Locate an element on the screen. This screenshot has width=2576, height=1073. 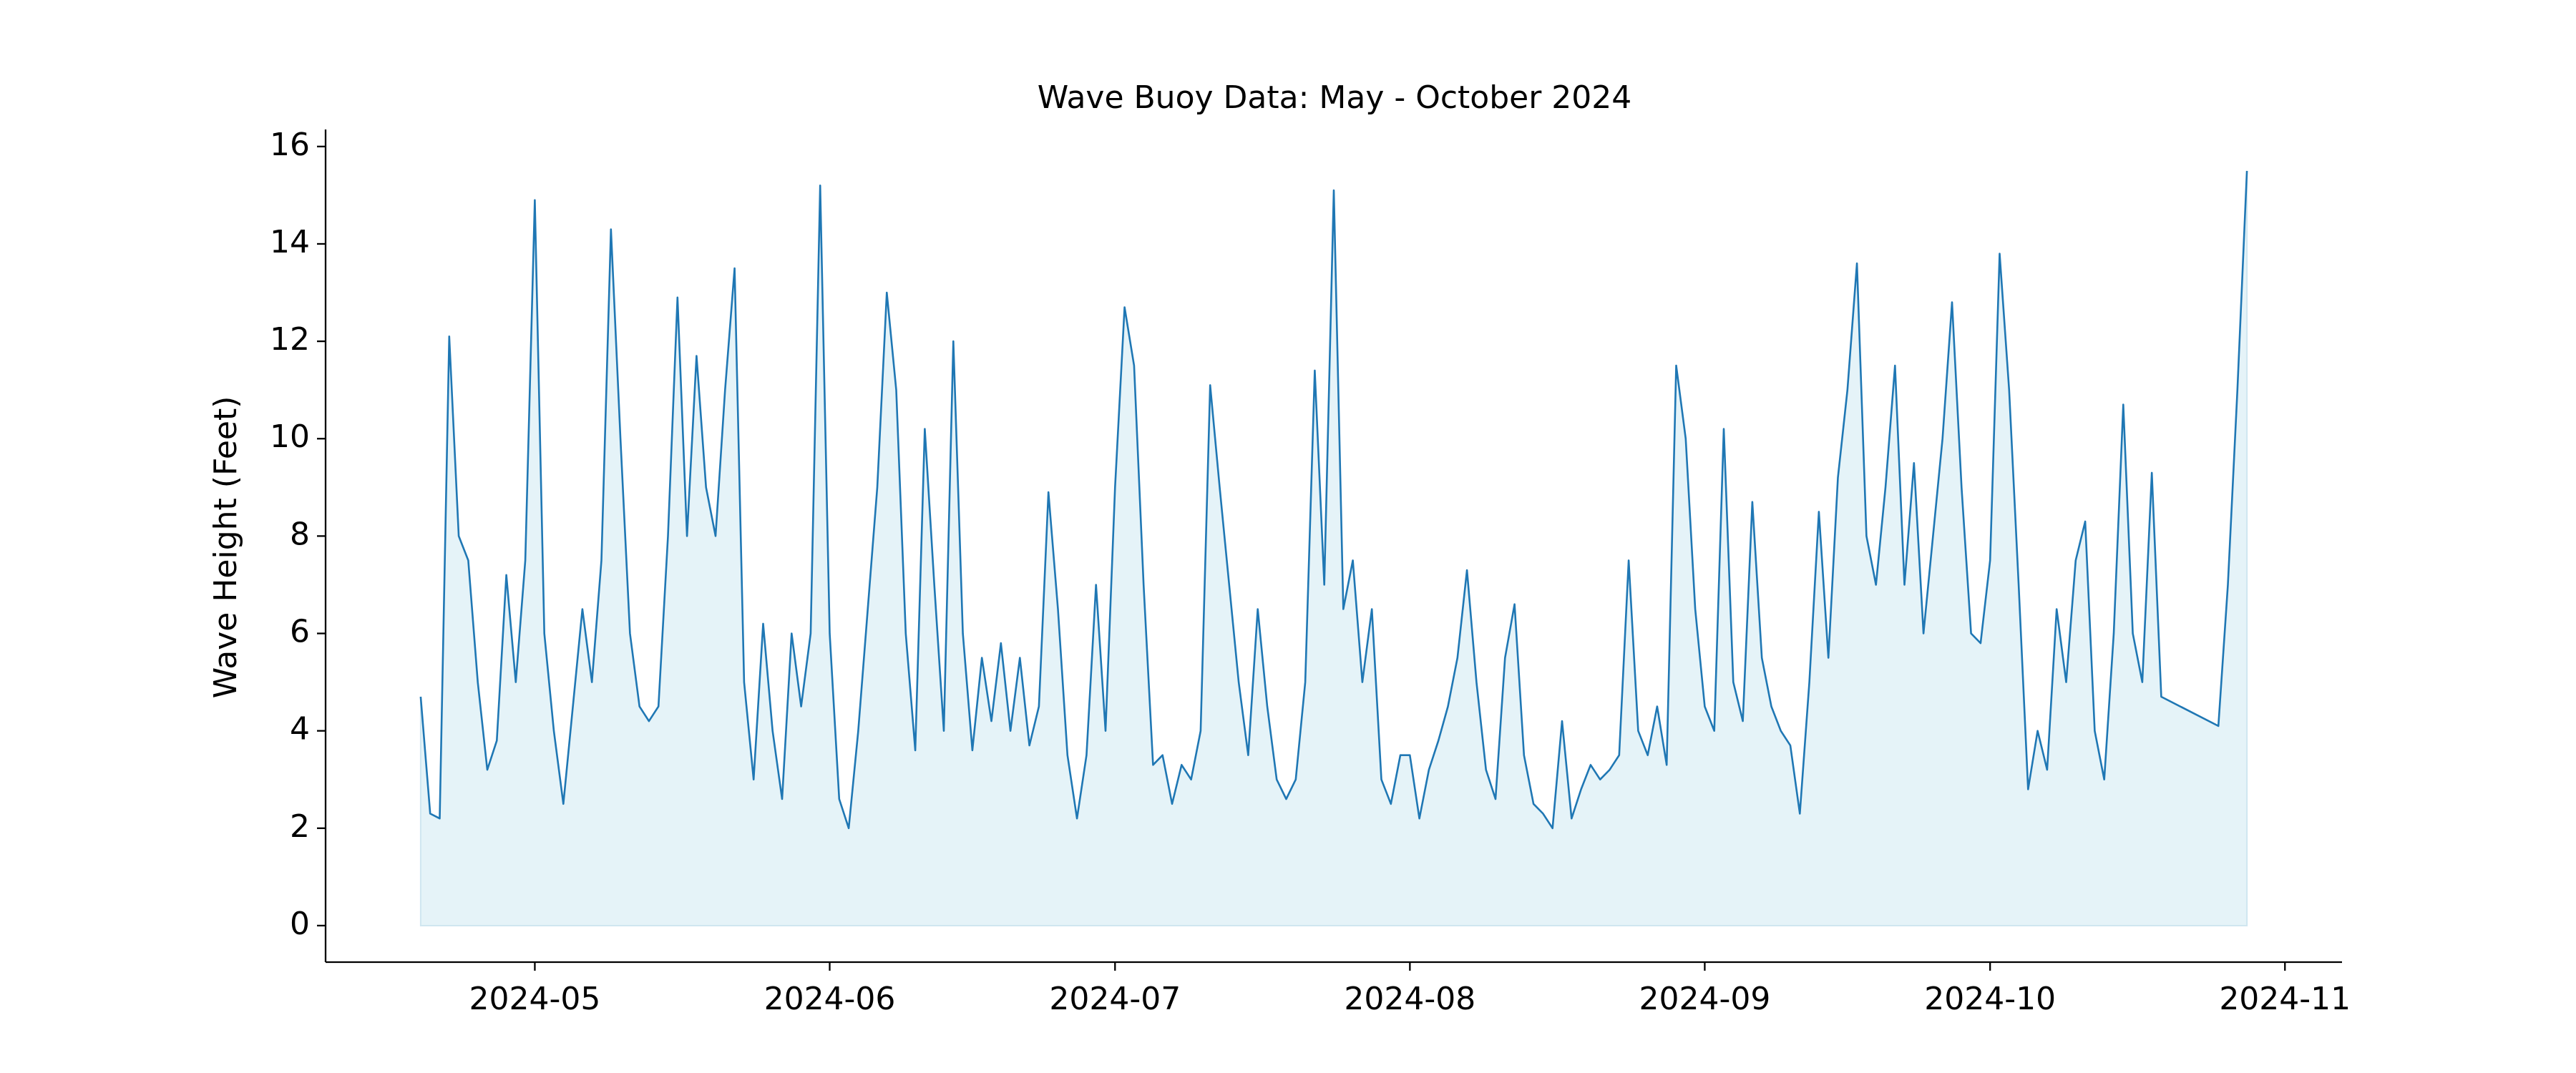
y-tick-label: 0 is located at coordinates (300, 924).